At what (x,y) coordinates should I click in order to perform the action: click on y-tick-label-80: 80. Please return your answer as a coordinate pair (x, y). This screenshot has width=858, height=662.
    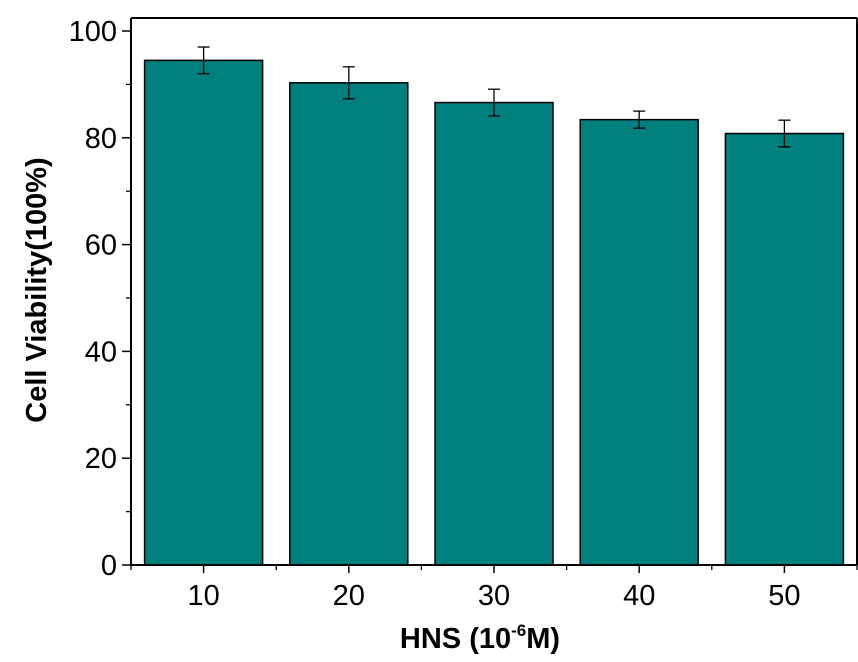
    Looking at the image, I should click on (101, 139).